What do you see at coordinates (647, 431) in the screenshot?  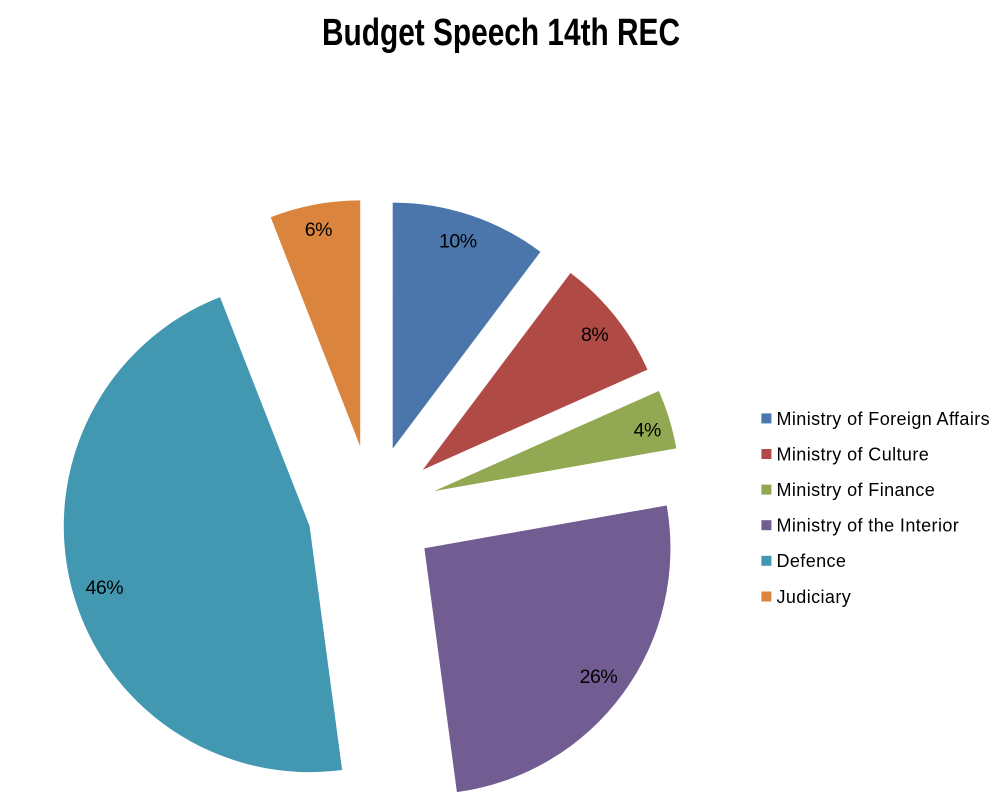 I see `svg-text: 4%` at bounding box center [647, 431].